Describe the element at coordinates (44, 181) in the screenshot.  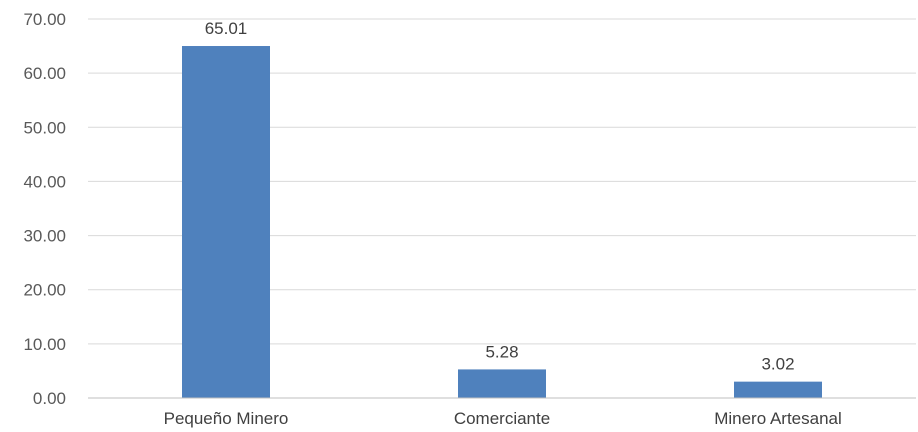
I see `y-tick-label: 40.00` at that location.